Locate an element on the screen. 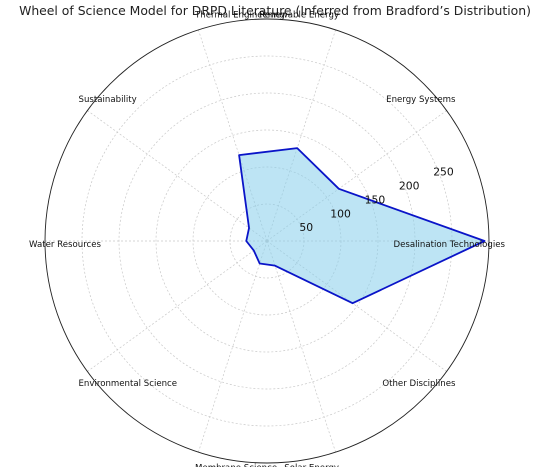 The image size is (550, 471). r-tick-label: 100 is located at coordinates (340, 213).